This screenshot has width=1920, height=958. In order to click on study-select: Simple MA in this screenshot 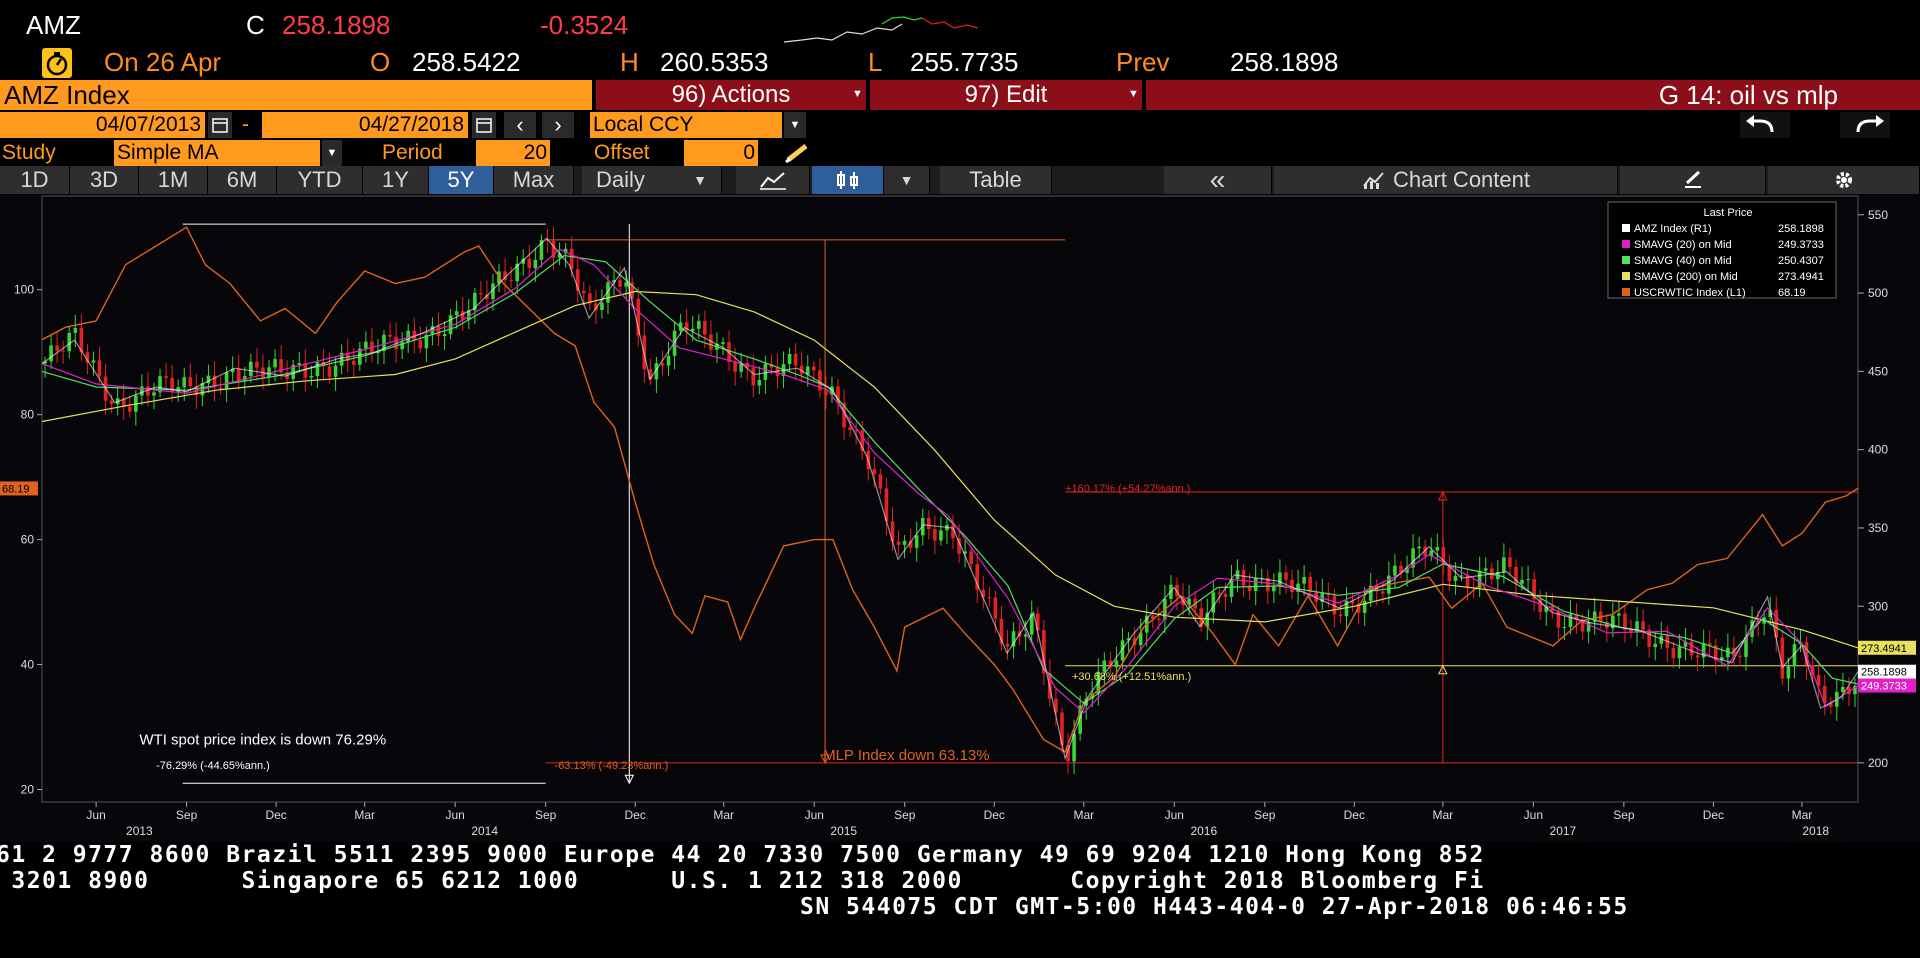, I will do `click(217, 153)`.